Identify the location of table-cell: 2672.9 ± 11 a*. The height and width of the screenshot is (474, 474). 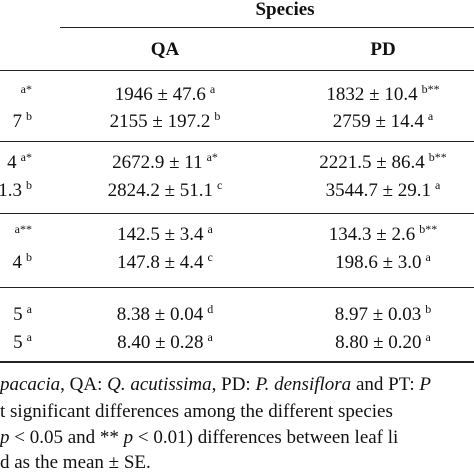
(165, 162).